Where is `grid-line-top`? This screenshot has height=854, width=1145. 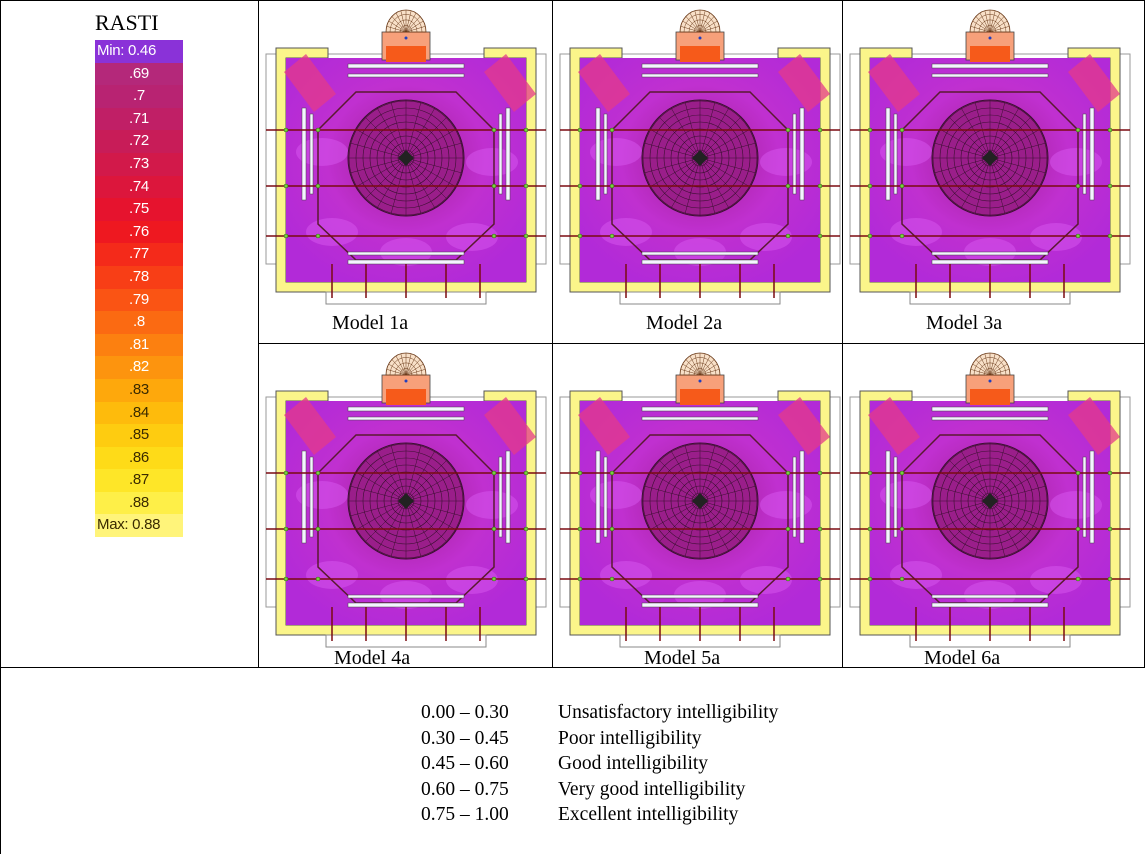
grid-line-top is located at coordinates (572, 0).